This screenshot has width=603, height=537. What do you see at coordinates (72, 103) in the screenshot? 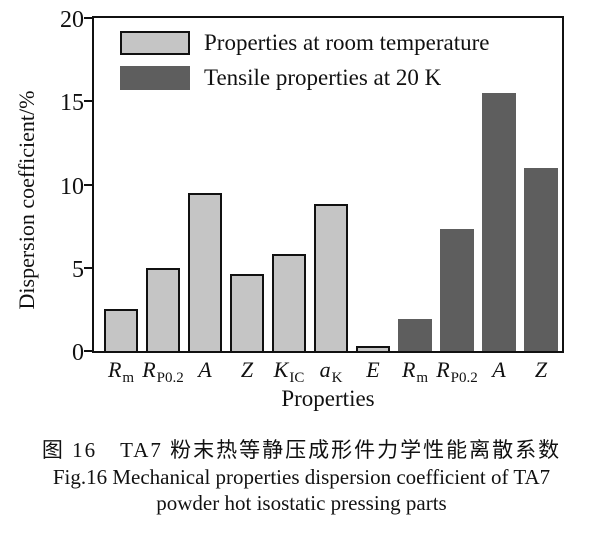
I see `y-tick-label-15: 15` at bounding box center [72, 103].